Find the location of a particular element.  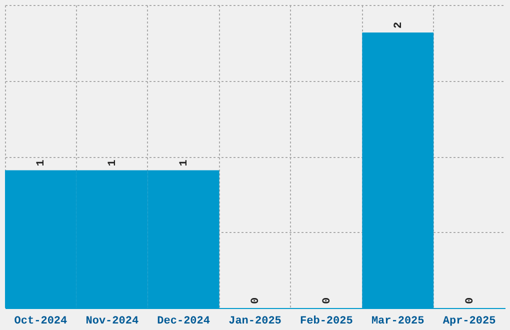

data-label: 2 is located at coordinates (398, 25).